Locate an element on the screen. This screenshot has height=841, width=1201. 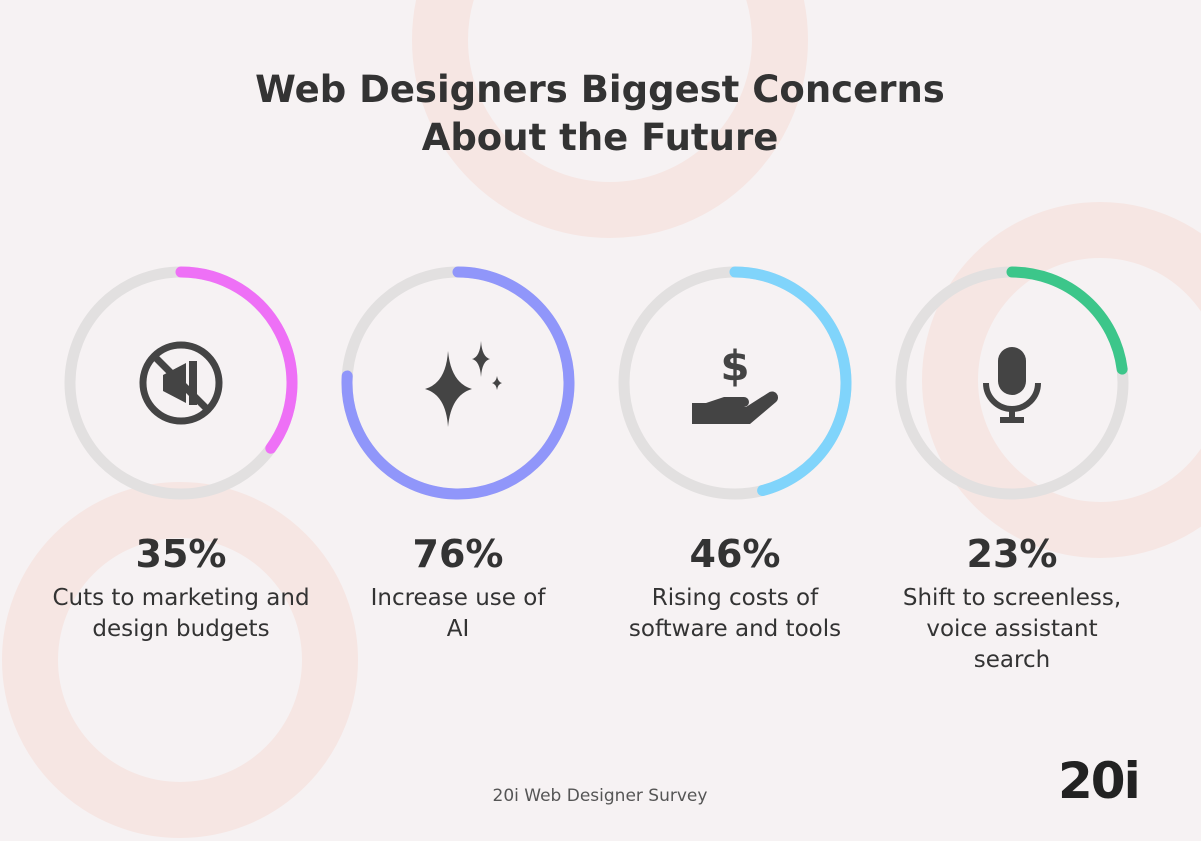
value-label: 23% is located at coordinates (1012, 554).